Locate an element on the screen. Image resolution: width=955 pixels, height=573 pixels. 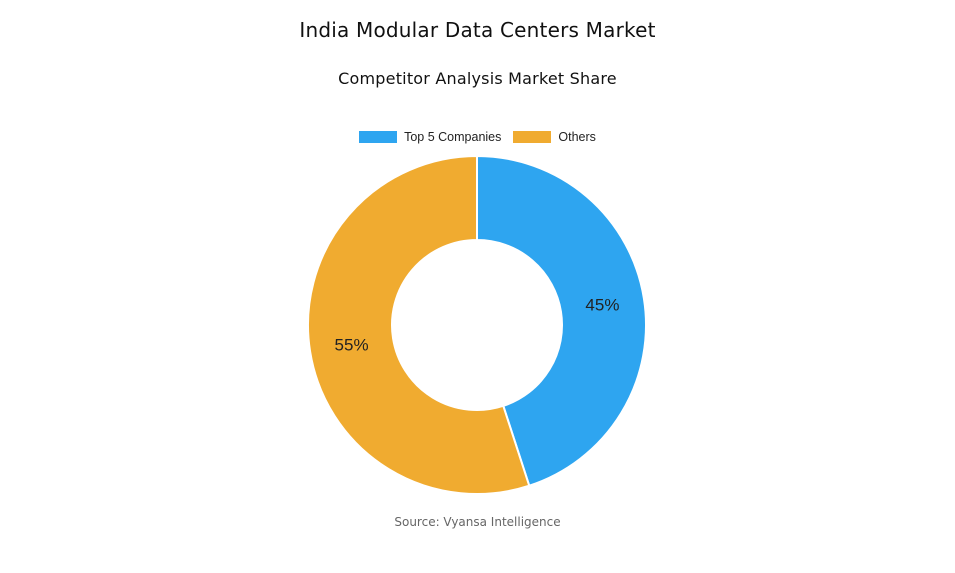
chart-subtitle: Competitor Analysis Market Share is located at coordinates (477, 78).